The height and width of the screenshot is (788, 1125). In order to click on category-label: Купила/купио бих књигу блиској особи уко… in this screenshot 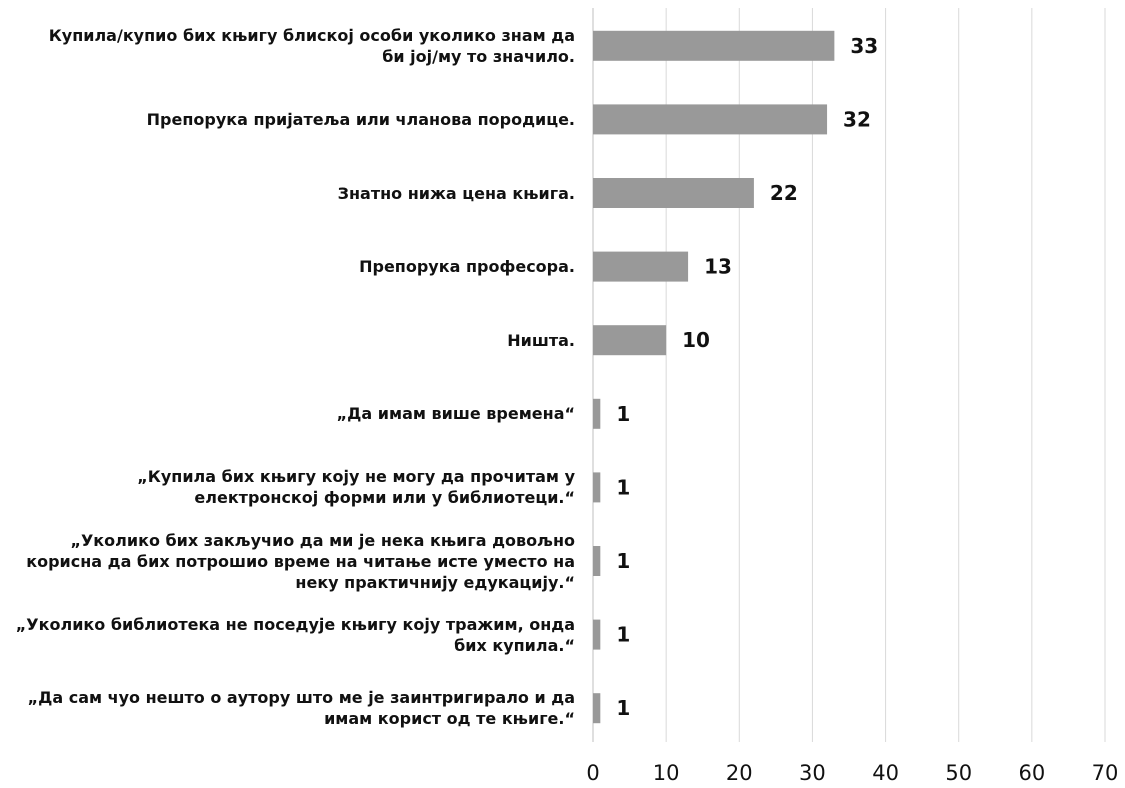, I will do `click(311, 45)`.